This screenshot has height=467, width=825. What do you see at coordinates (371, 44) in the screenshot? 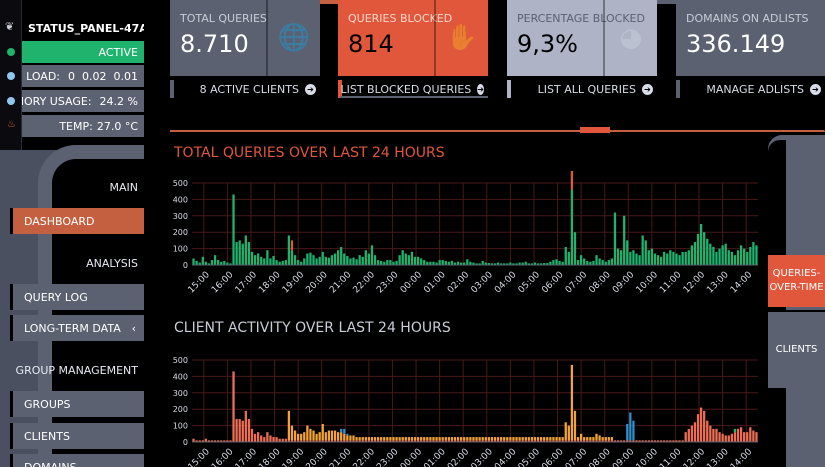
I see `stat-value: 814` at bounding box center [371, 44].